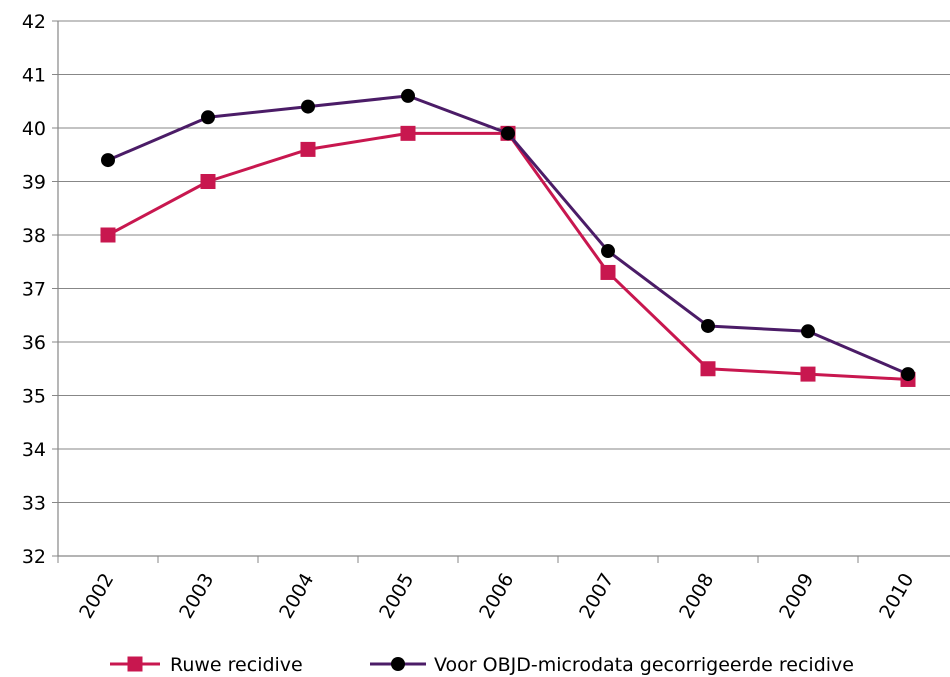  Describe the element at coordinates (34, 236) in the screenshot. I see `y-tick-label: 38` at that location.